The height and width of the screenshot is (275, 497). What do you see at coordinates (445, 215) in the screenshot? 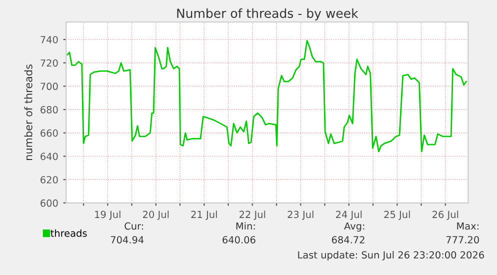
I see `x-tick-label: 26 Jul` at bounding box center [445, 215].